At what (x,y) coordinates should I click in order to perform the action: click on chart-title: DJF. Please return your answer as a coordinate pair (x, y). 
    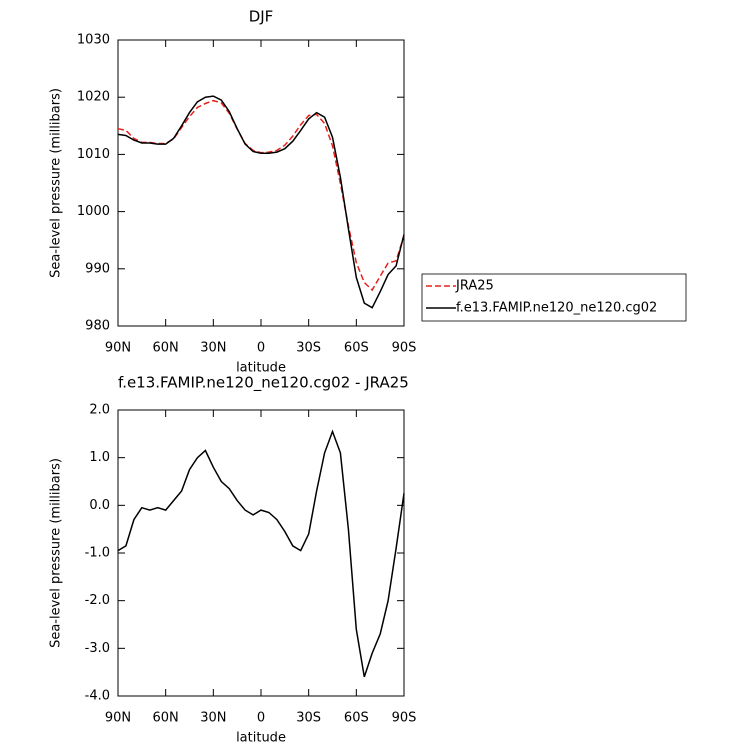
    Looking at the image, I should click on (261, 17).